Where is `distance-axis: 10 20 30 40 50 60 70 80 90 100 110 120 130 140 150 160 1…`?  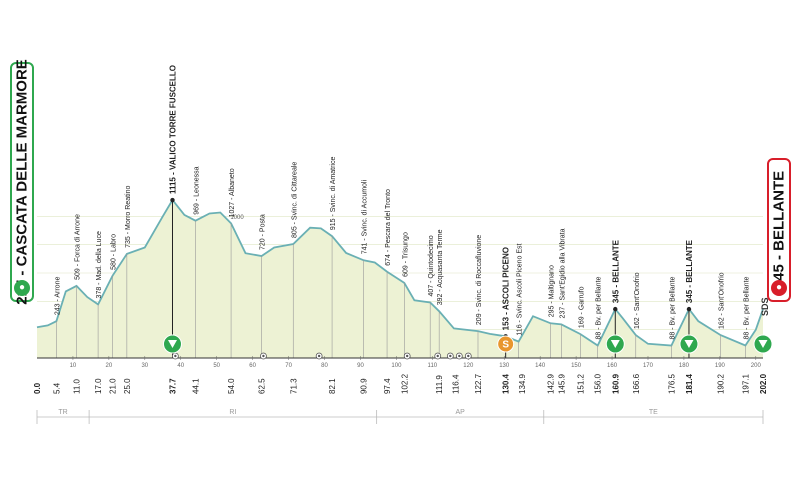
distance-axis: 10 20 30 40 50 60 70 80 90 100 110 120 130 140 150 160 1… is located at coordinates (400, 375).